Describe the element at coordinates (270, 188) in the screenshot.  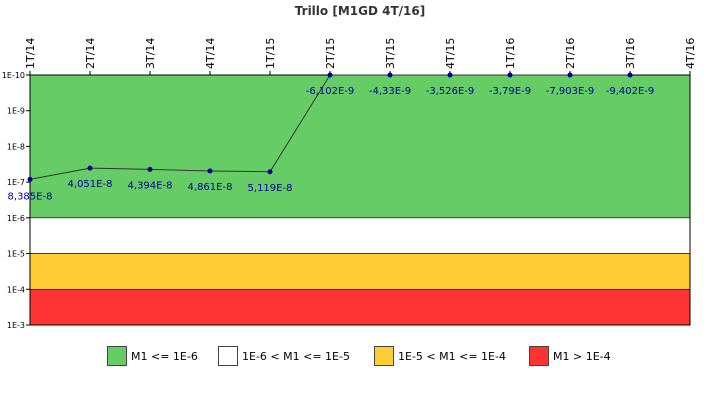
I see `data-label: 5,119E-8` at that location.